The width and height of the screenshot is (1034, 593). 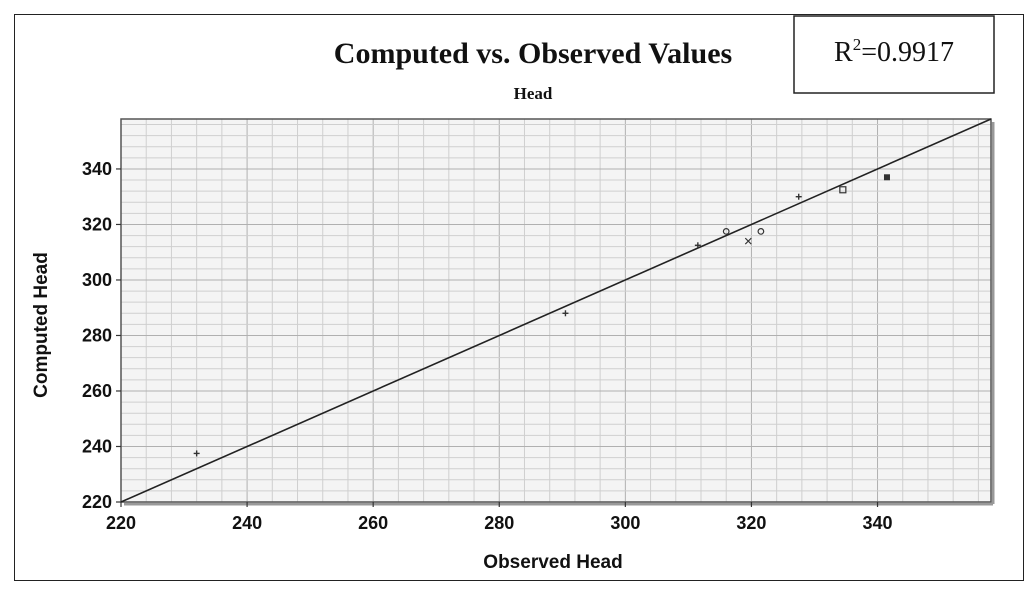 I want to click on x-axis-ticks: 220 240 260 280 300 320 340, so click(x=499, y=517).